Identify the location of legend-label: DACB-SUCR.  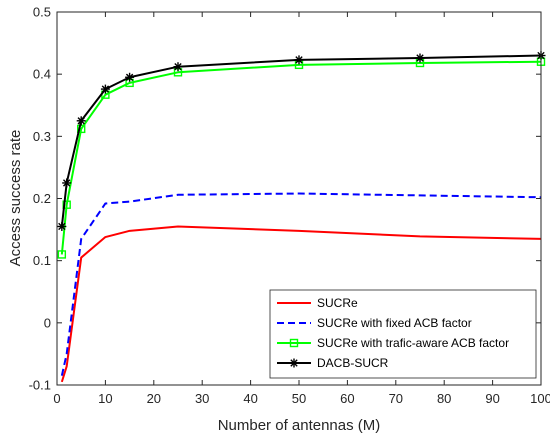
(353, 363).